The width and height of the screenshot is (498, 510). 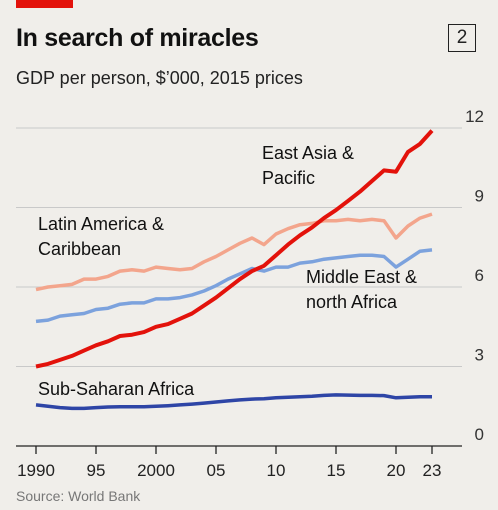 What do you see at coordinates (474, 116) in the screenshot?
I see `y-tick-label-12: 12` at bounding box center [474, 116].